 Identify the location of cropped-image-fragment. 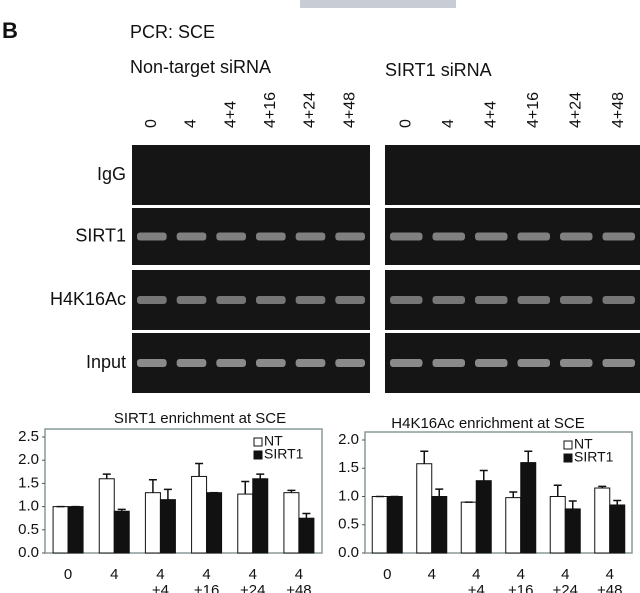
(378, 4).